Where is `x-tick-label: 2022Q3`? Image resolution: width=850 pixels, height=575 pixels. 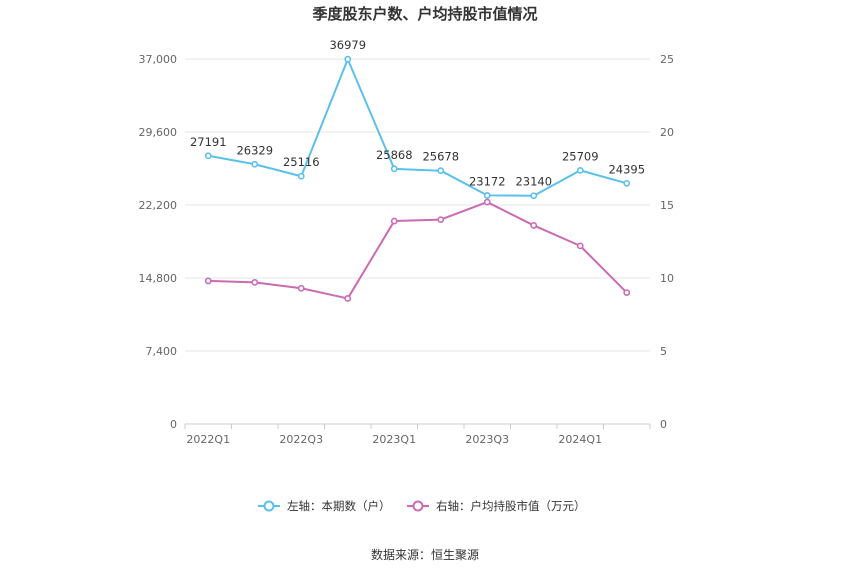 x-tick-label: 2022Q3 is located at coordinates (301, 439).